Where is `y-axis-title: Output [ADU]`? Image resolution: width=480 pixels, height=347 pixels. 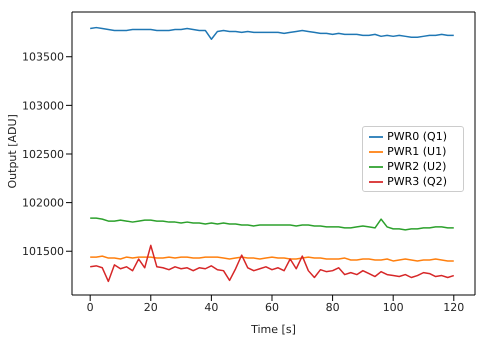 y-axis-title: Output [ADU] is located at coordinates (12, 151).